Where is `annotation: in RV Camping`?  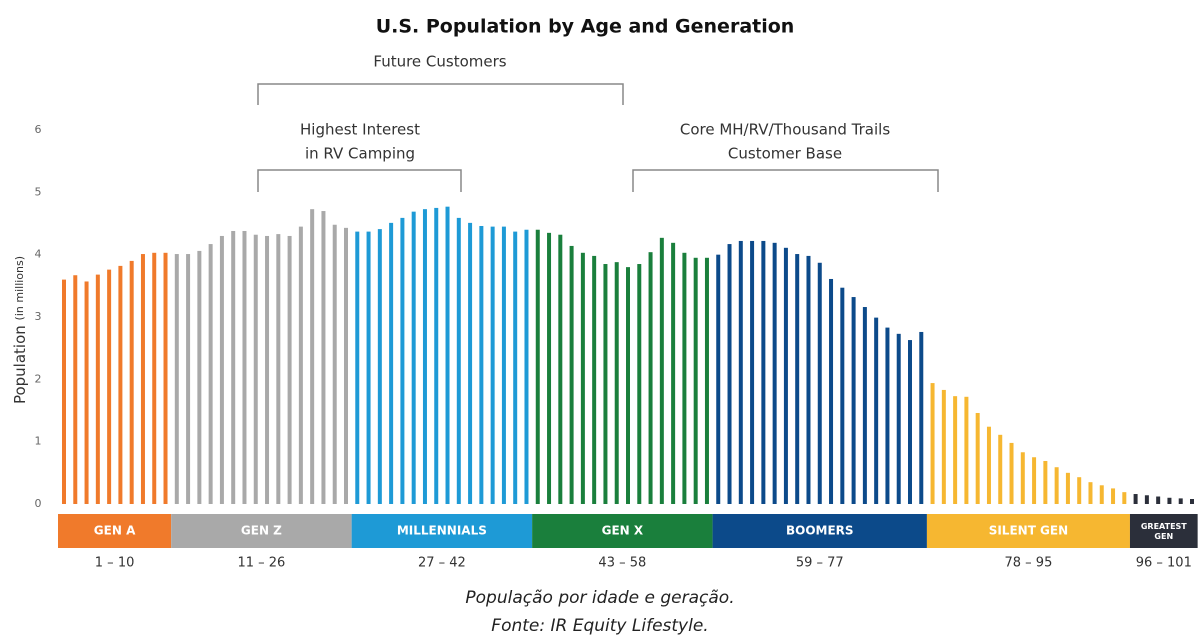
annotation: in RV Camping is located at coordinates (360, 154).